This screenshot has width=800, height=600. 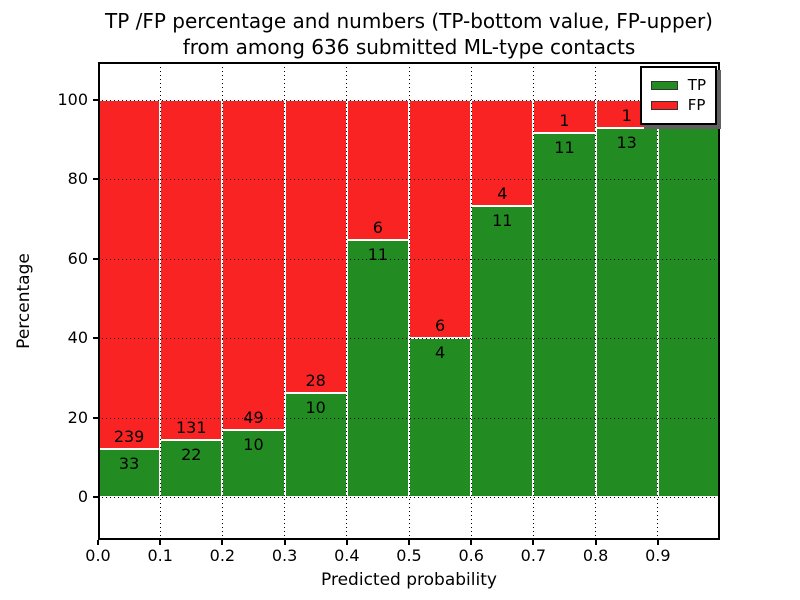 I want to click on bar-label-fp: 239, so click(x=129, y=436).